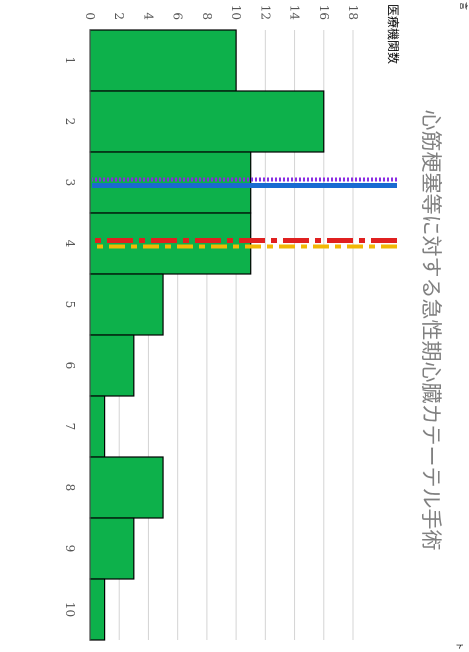 This screenshot has height=652, width=469. I want to click on y-tick-label: 18, so click(353, 12).